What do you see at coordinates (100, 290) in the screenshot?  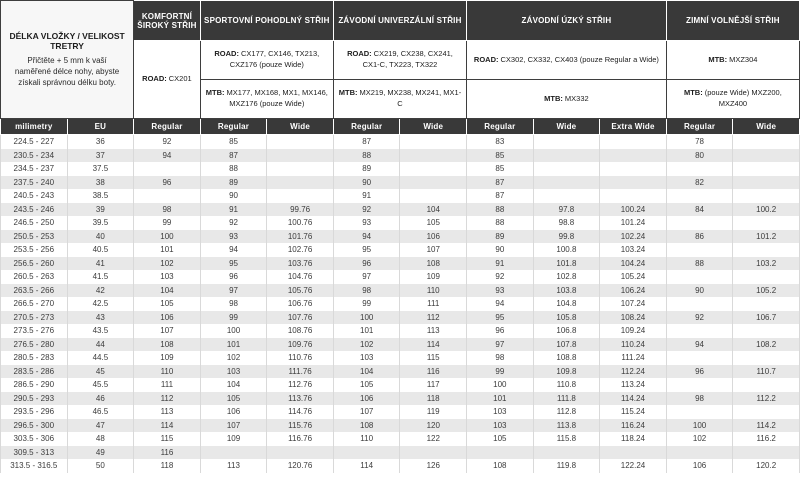 I see `cell-eu: 42` at bounding box center [100, 290].